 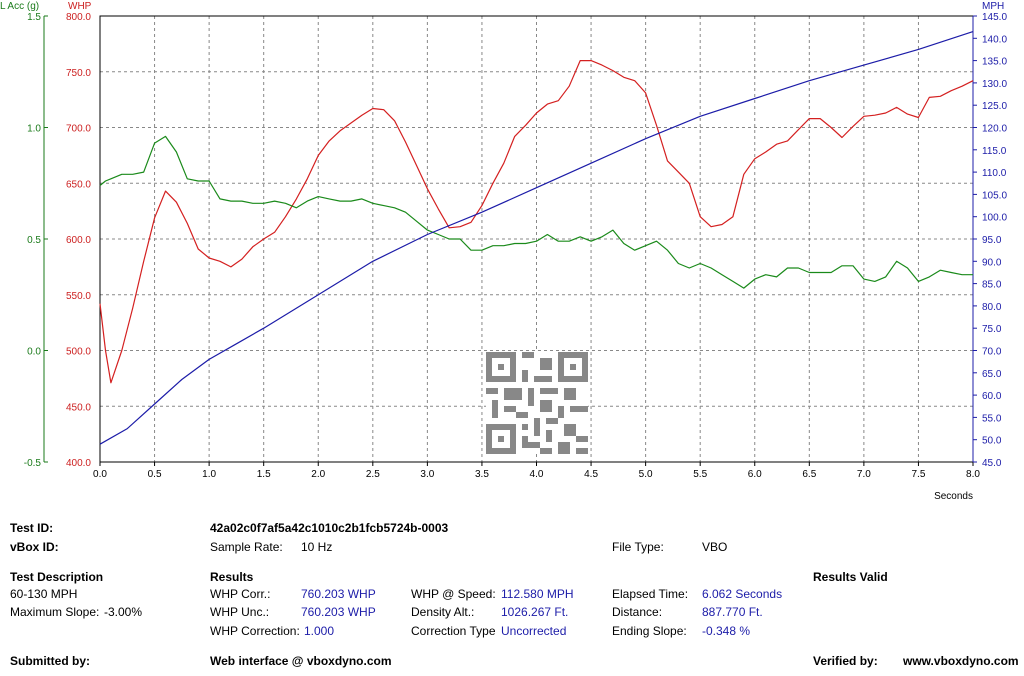 I want to click on correction-type-value: Uncorrected, so click(x=534, y=631).